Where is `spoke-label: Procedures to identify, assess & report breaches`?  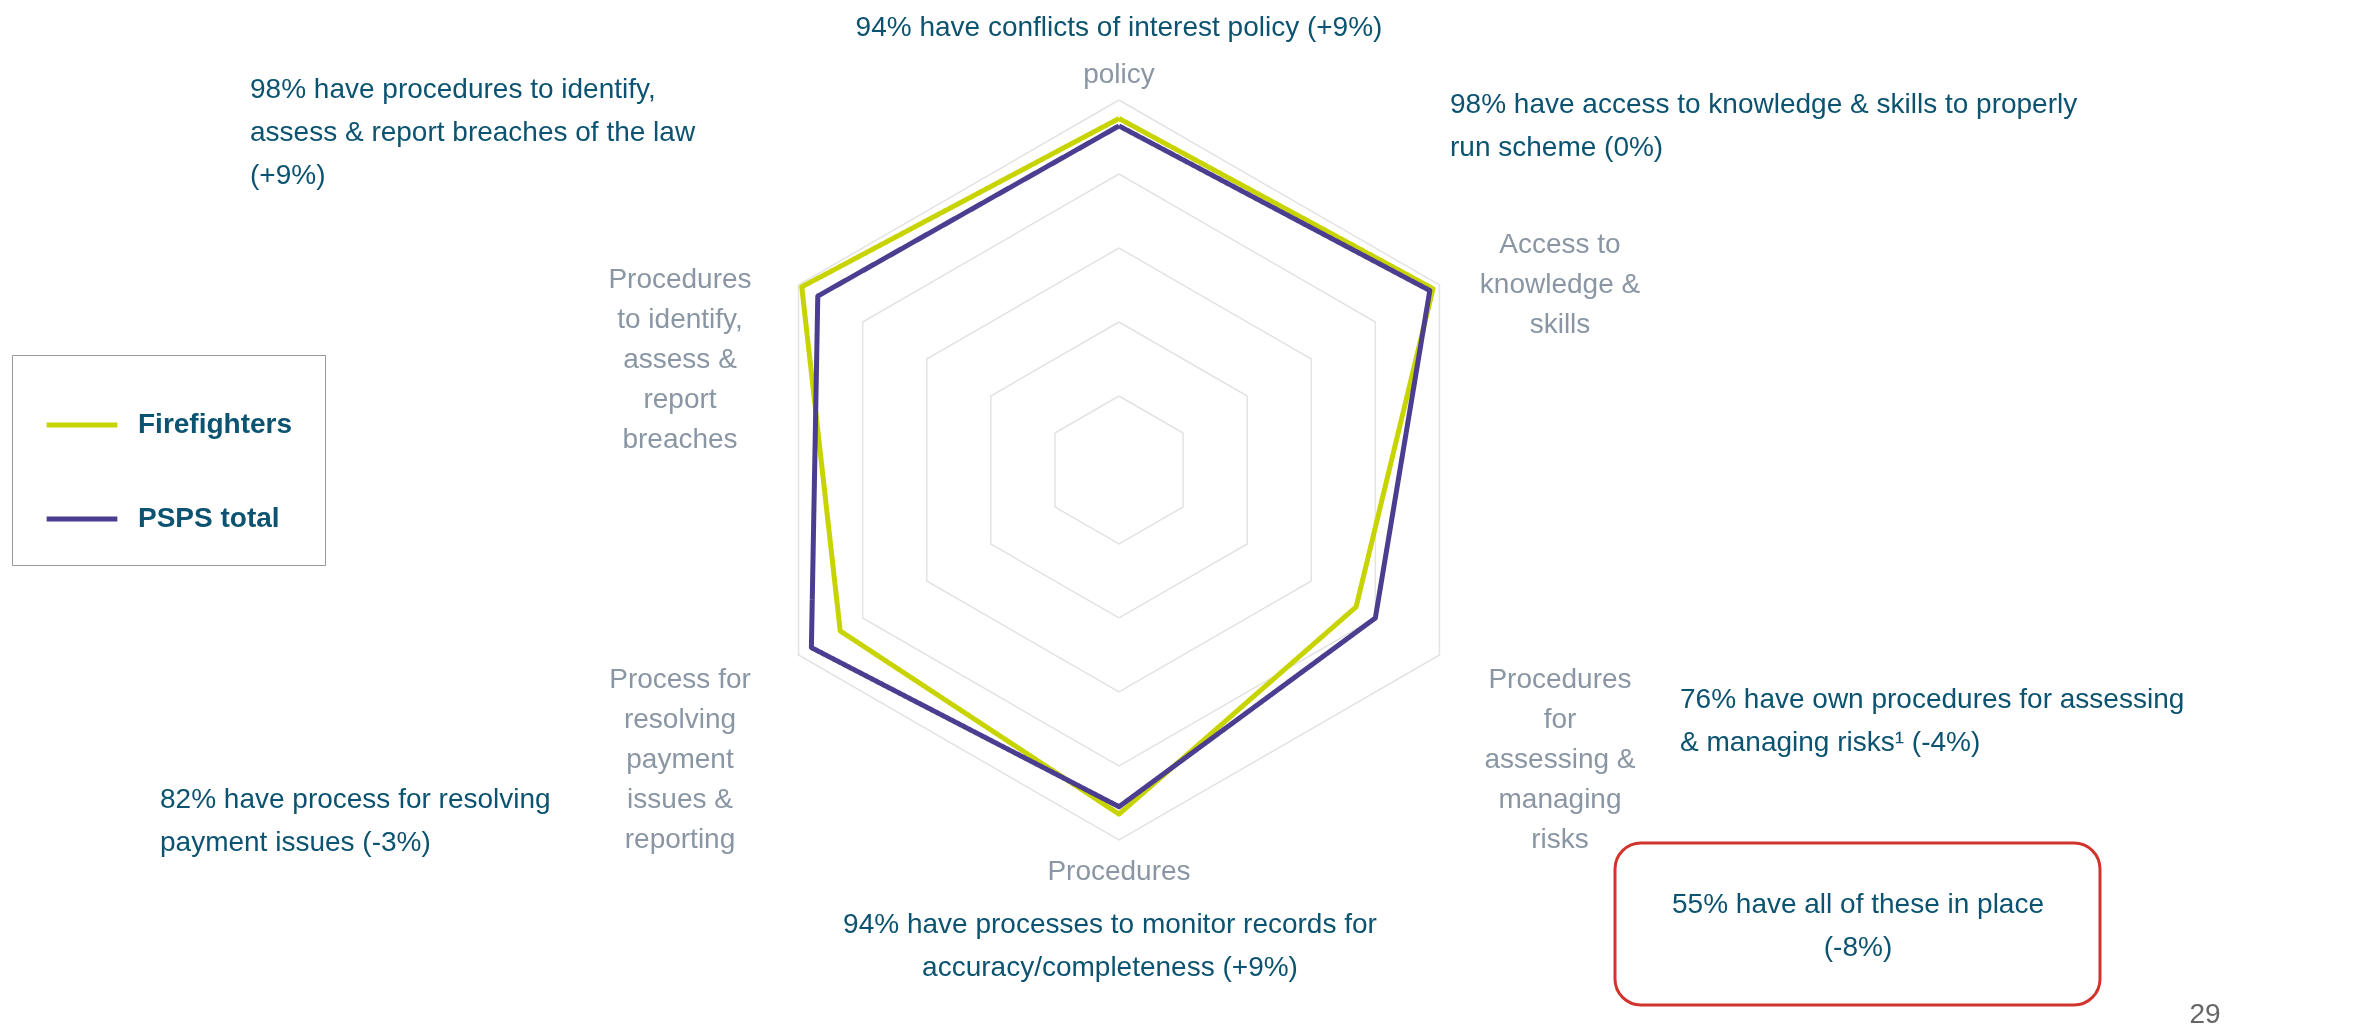 spoke-label: Procedures to identify, assess & report breaches is located at coordinates (680, 358).